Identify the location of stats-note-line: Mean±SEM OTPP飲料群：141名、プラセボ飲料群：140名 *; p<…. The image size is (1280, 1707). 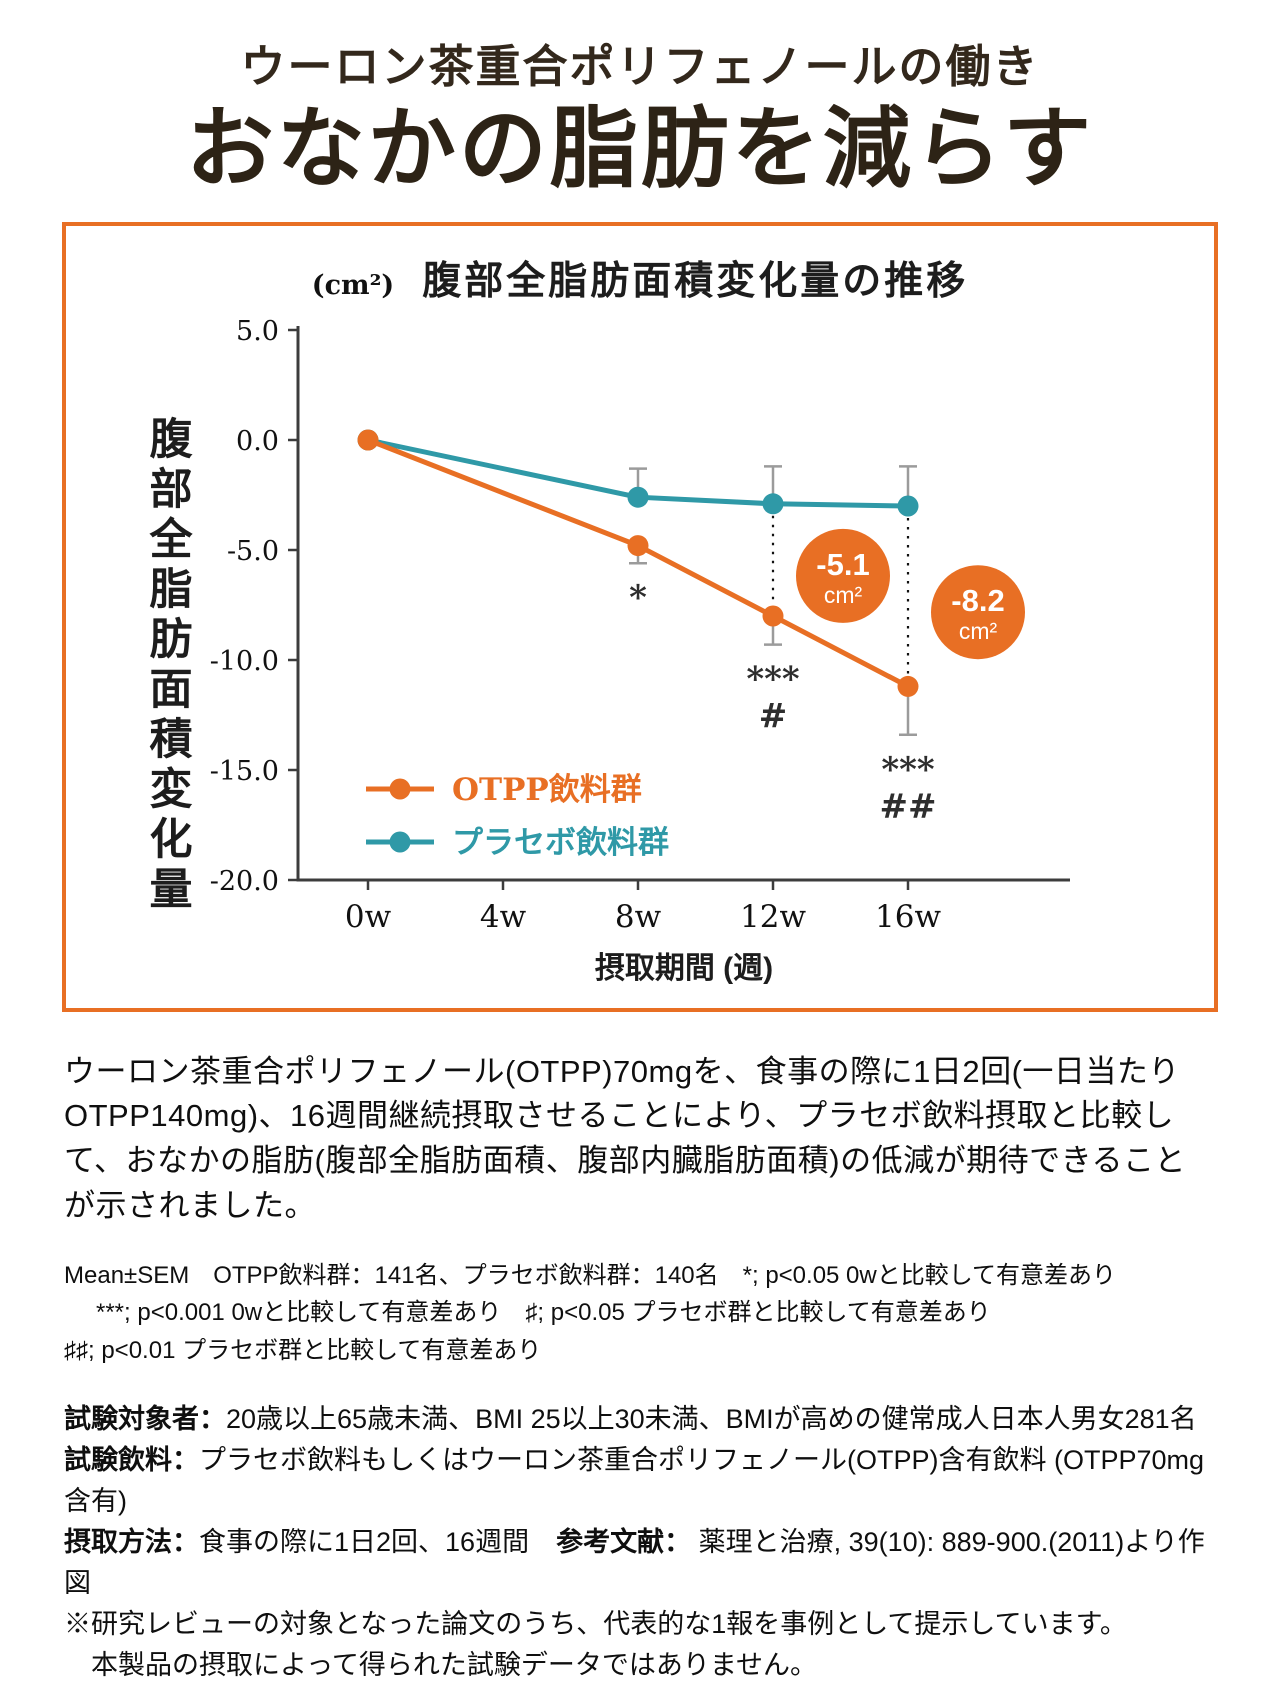
(590, 1276).